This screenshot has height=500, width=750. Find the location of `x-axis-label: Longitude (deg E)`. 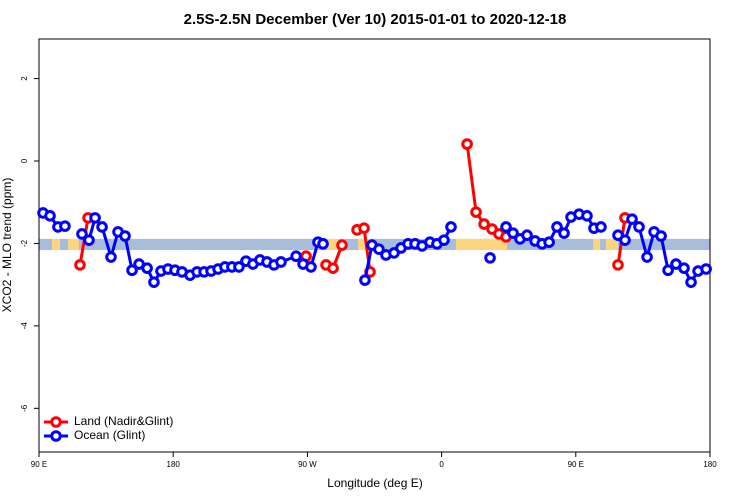

x-axis-label: Longitude (deg E) is located at coordinates (374, 483).